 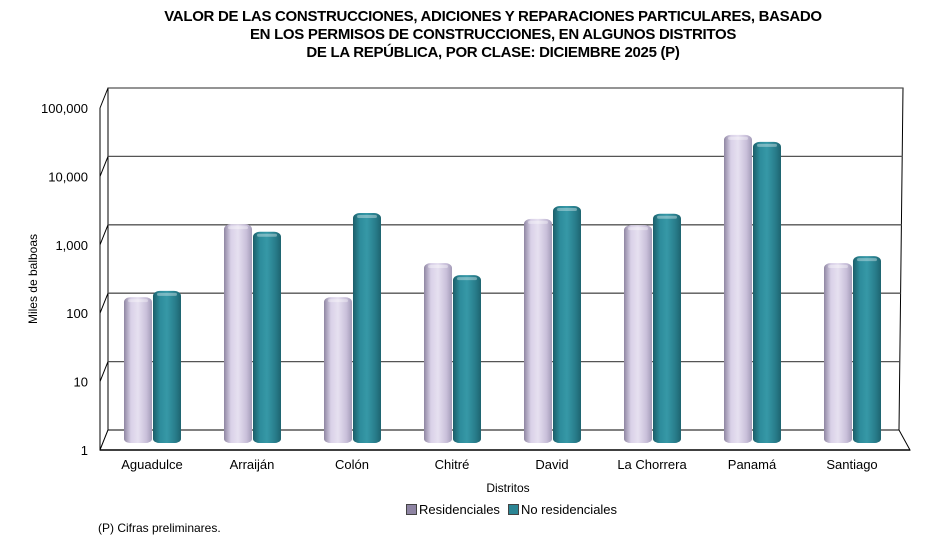 I want to click on x-tick-label: Panamá, so click(x=752, y=464).